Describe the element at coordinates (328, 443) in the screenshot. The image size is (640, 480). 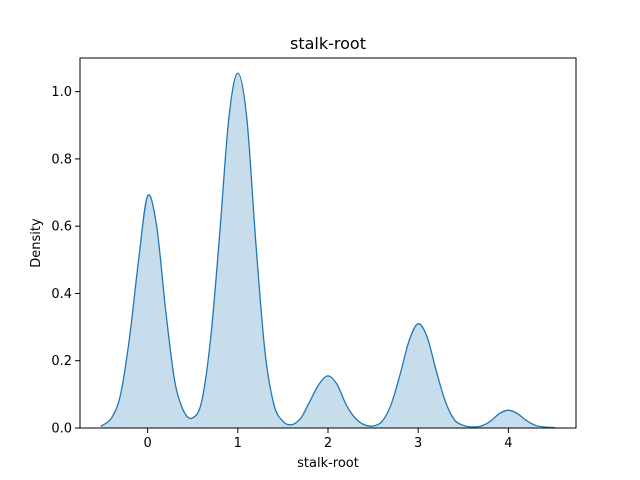
I see `x-tick-label: 2` at that location.